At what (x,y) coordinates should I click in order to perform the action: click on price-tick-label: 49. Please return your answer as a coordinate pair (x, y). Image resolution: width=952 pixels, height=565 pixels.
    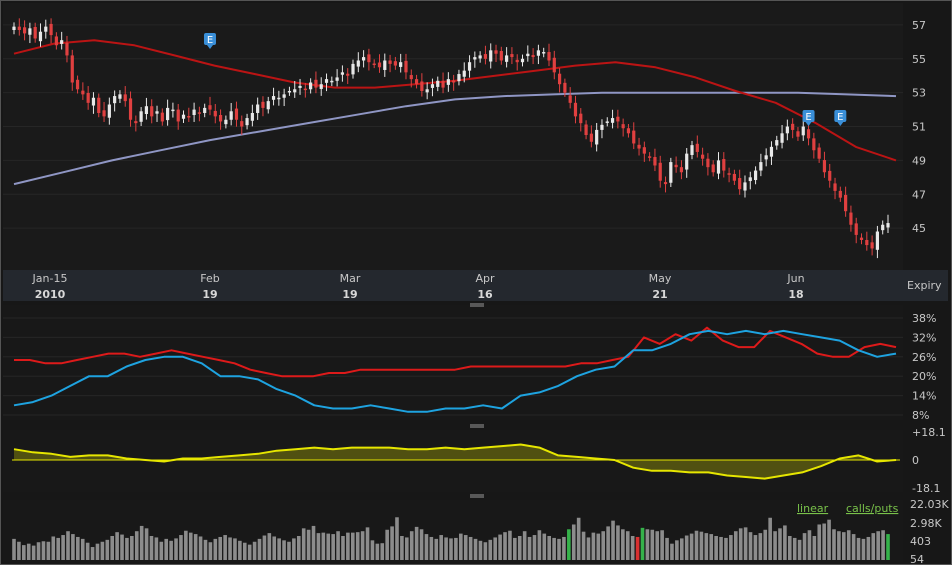
    Looking at the image, I should click on (919, 160).